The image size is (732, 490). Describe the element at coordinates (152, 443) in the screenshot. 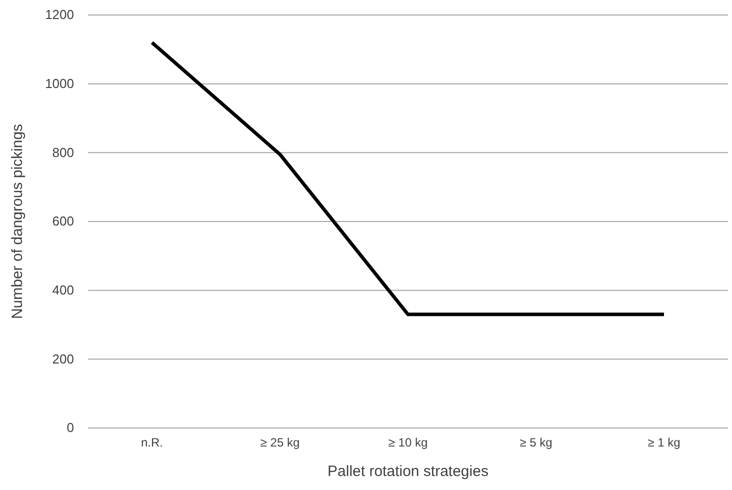

I see `x-tick-label: n.R.` at that location.